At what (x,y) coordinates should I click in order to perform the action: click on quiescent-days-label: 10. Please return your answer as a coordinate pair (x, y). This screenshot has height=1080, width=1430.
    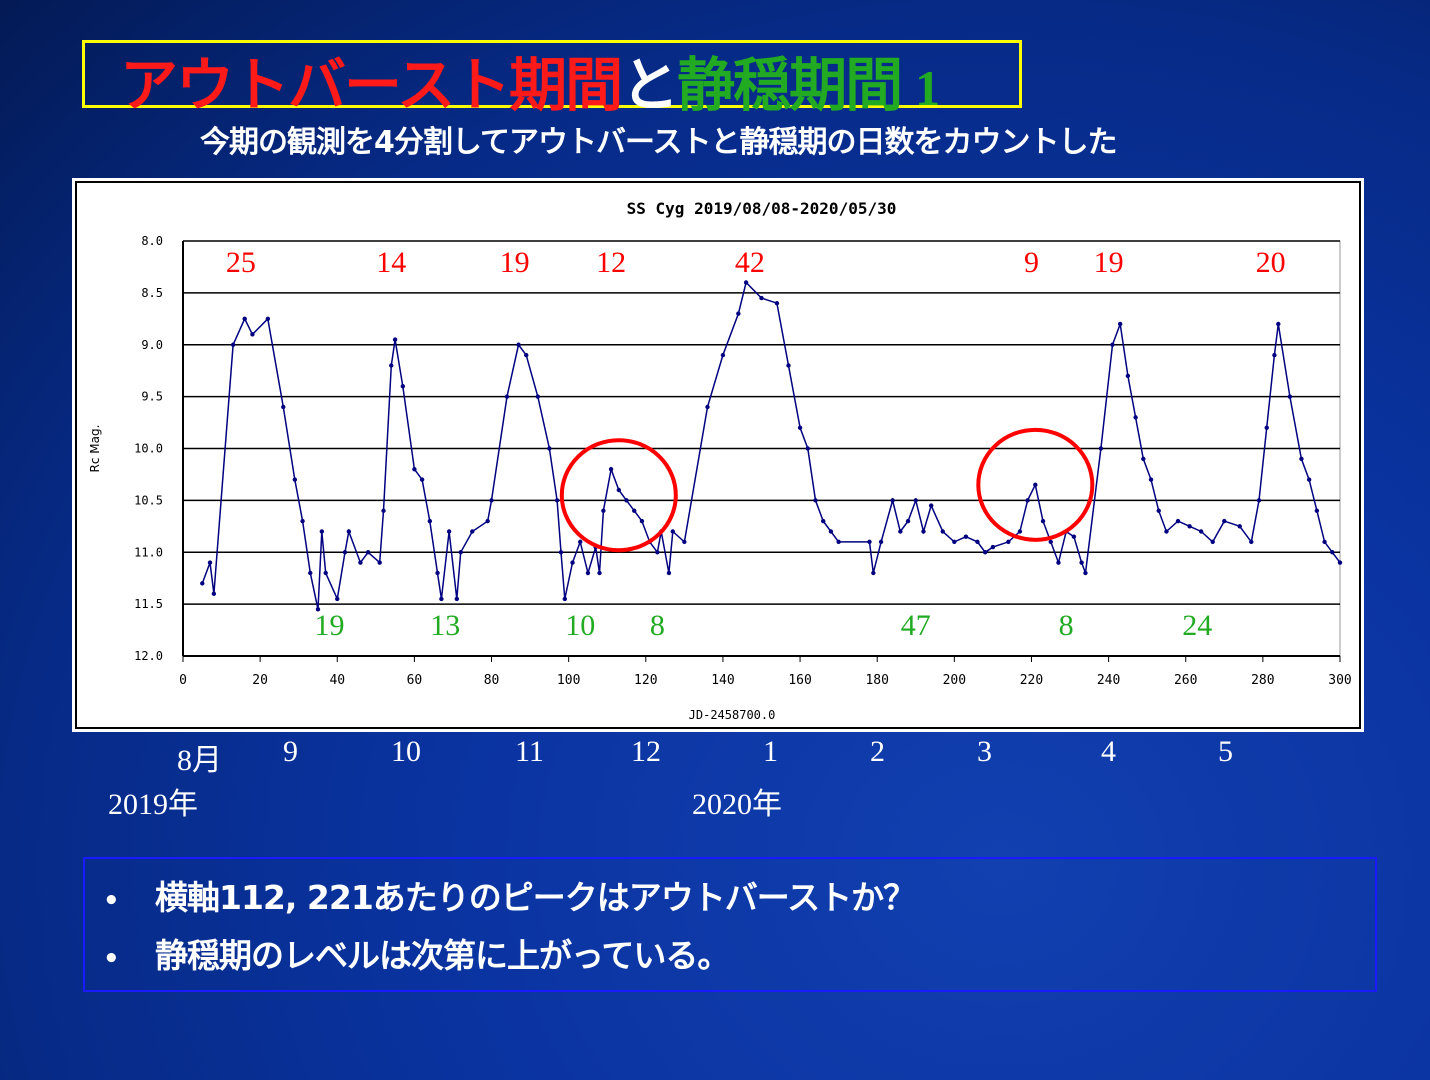
    Looking at the image, I should click on (580, 625).